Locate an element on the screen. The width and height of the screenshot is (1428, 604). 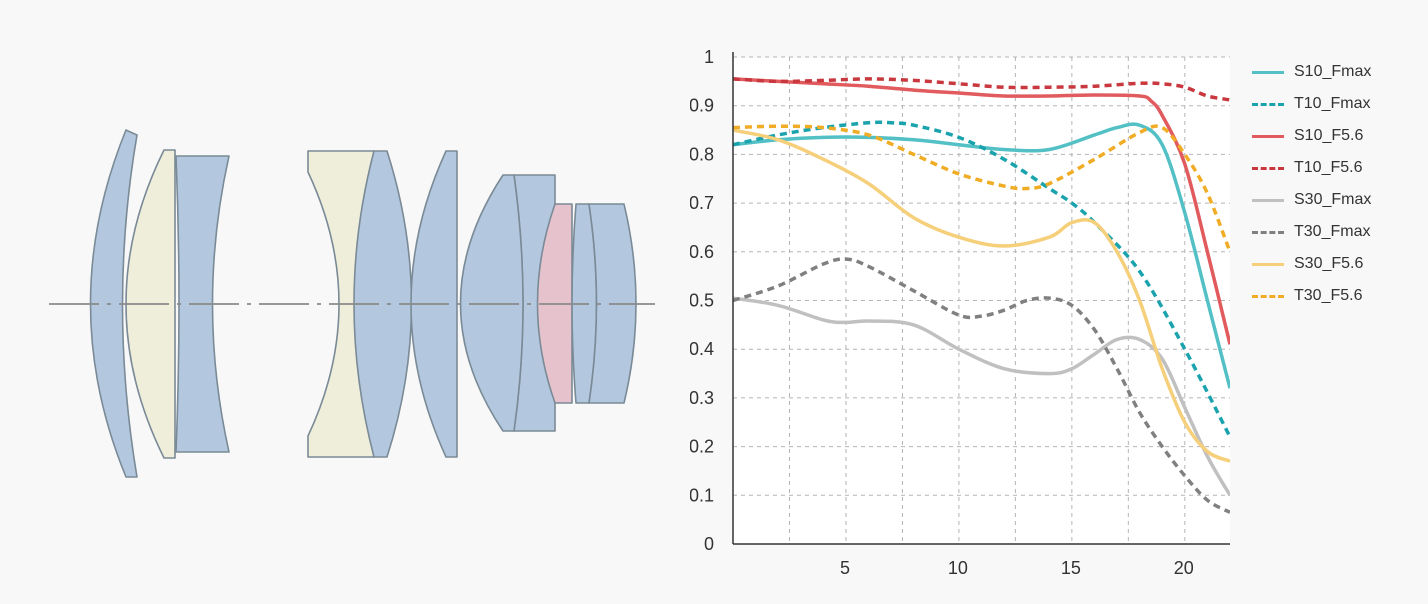
y-tick-label: 0.1 is located at coordinates (702, 495).